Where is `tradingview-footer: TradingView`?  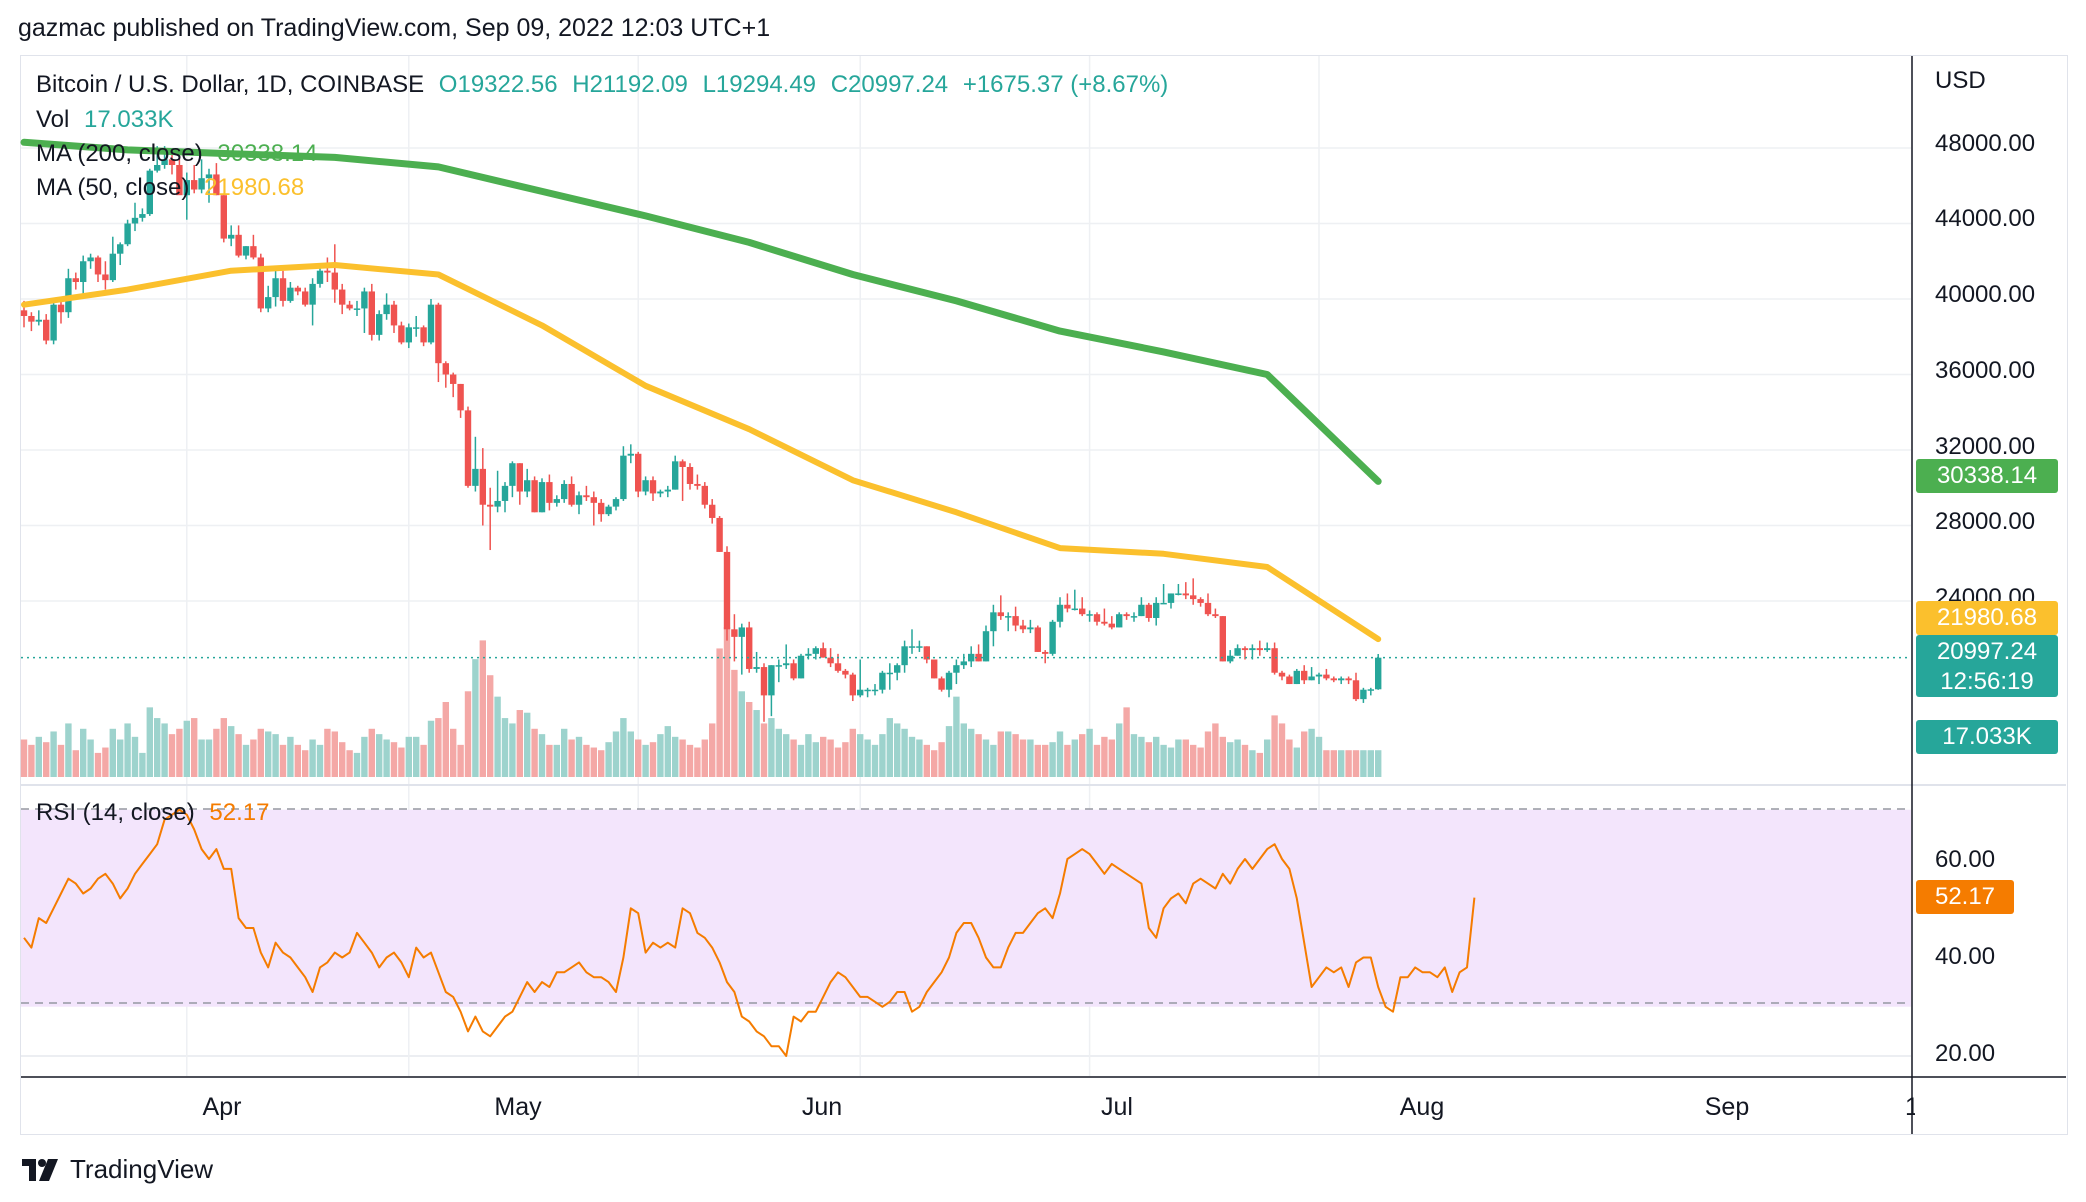 tradingview-footer: TradingView is located at coordinates (117, 1169).